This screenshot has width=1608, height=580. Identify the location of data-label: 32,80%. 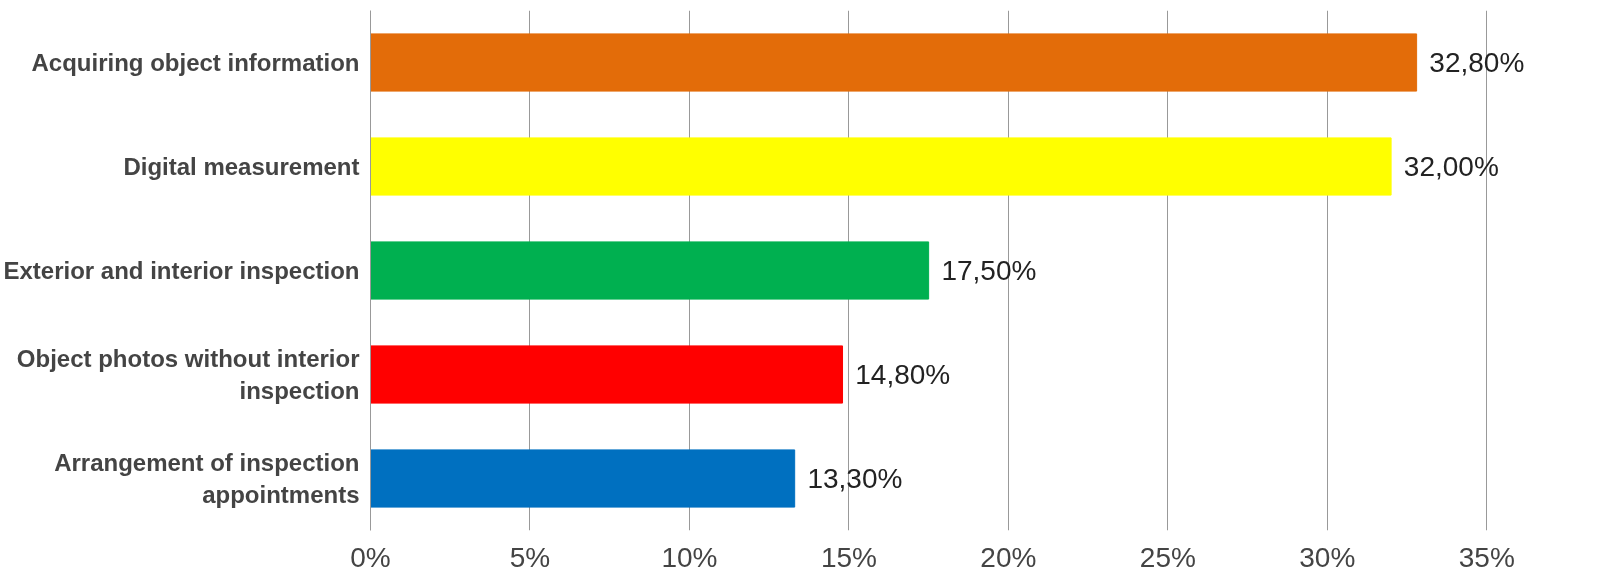
(1477, 62).